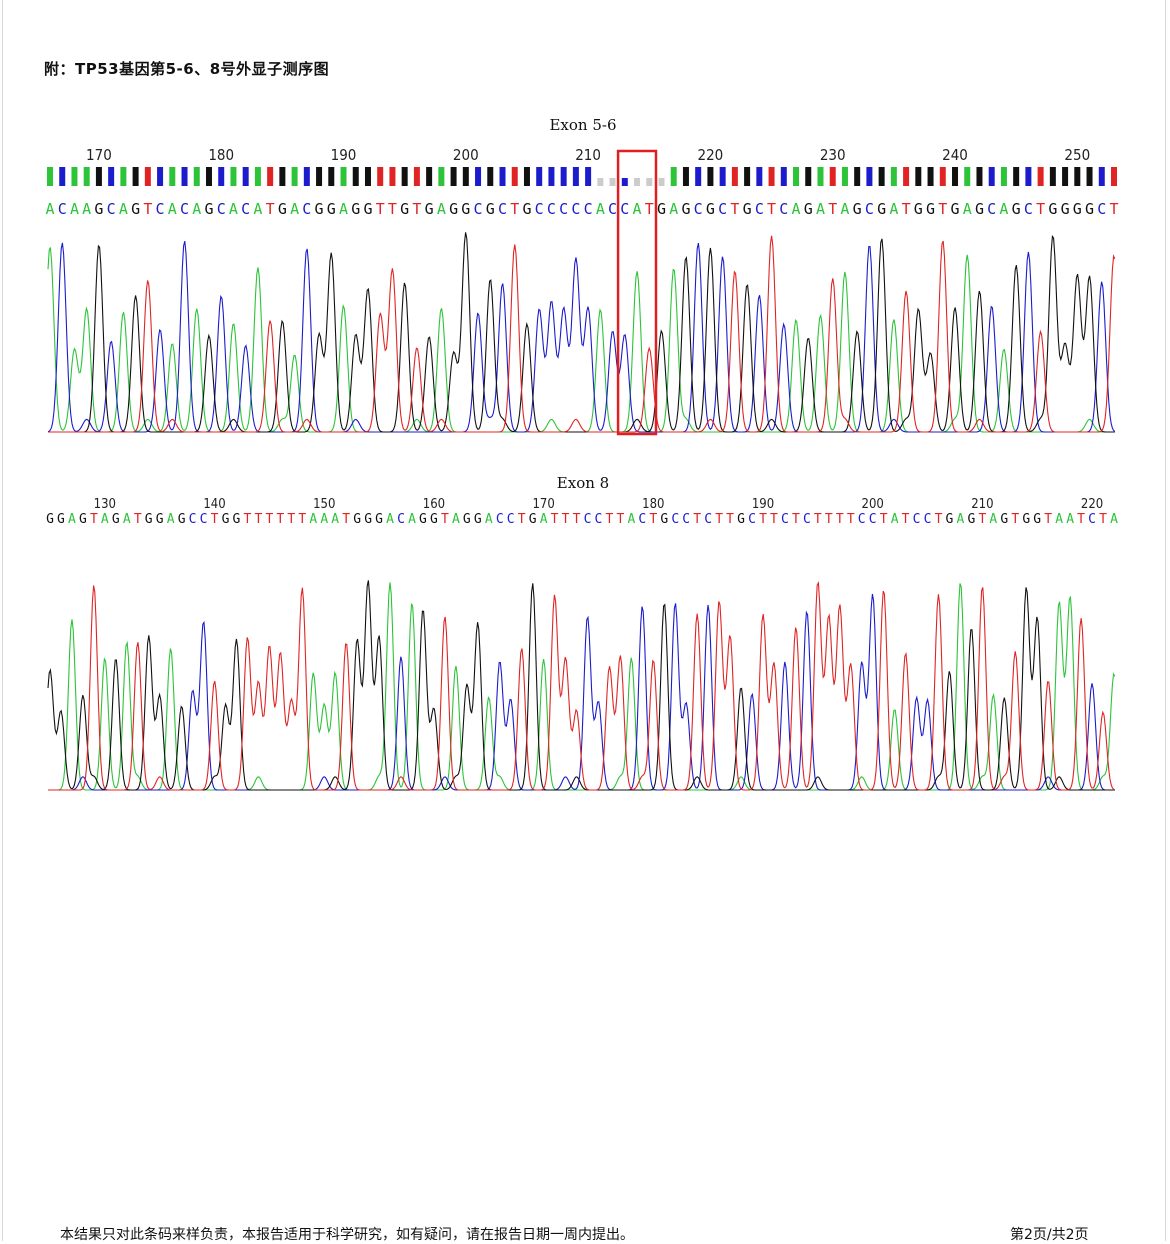 This screenshot has height=1244, width=1170. What do you see at coordinates (344, 155) in the screenshot?
I see `position-tick-label: 190` at bounding box center [344, 155].